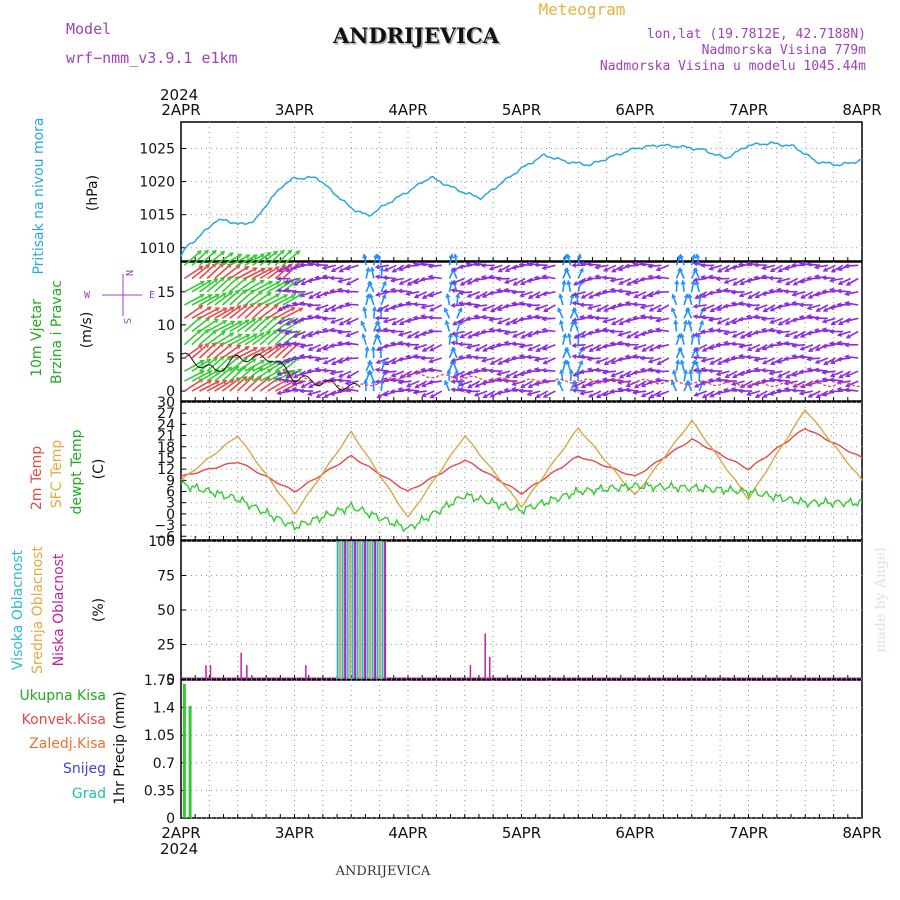  Describe the element at coordinates (128, 273) in the screenshot. I see `compass-n: N` at that location.